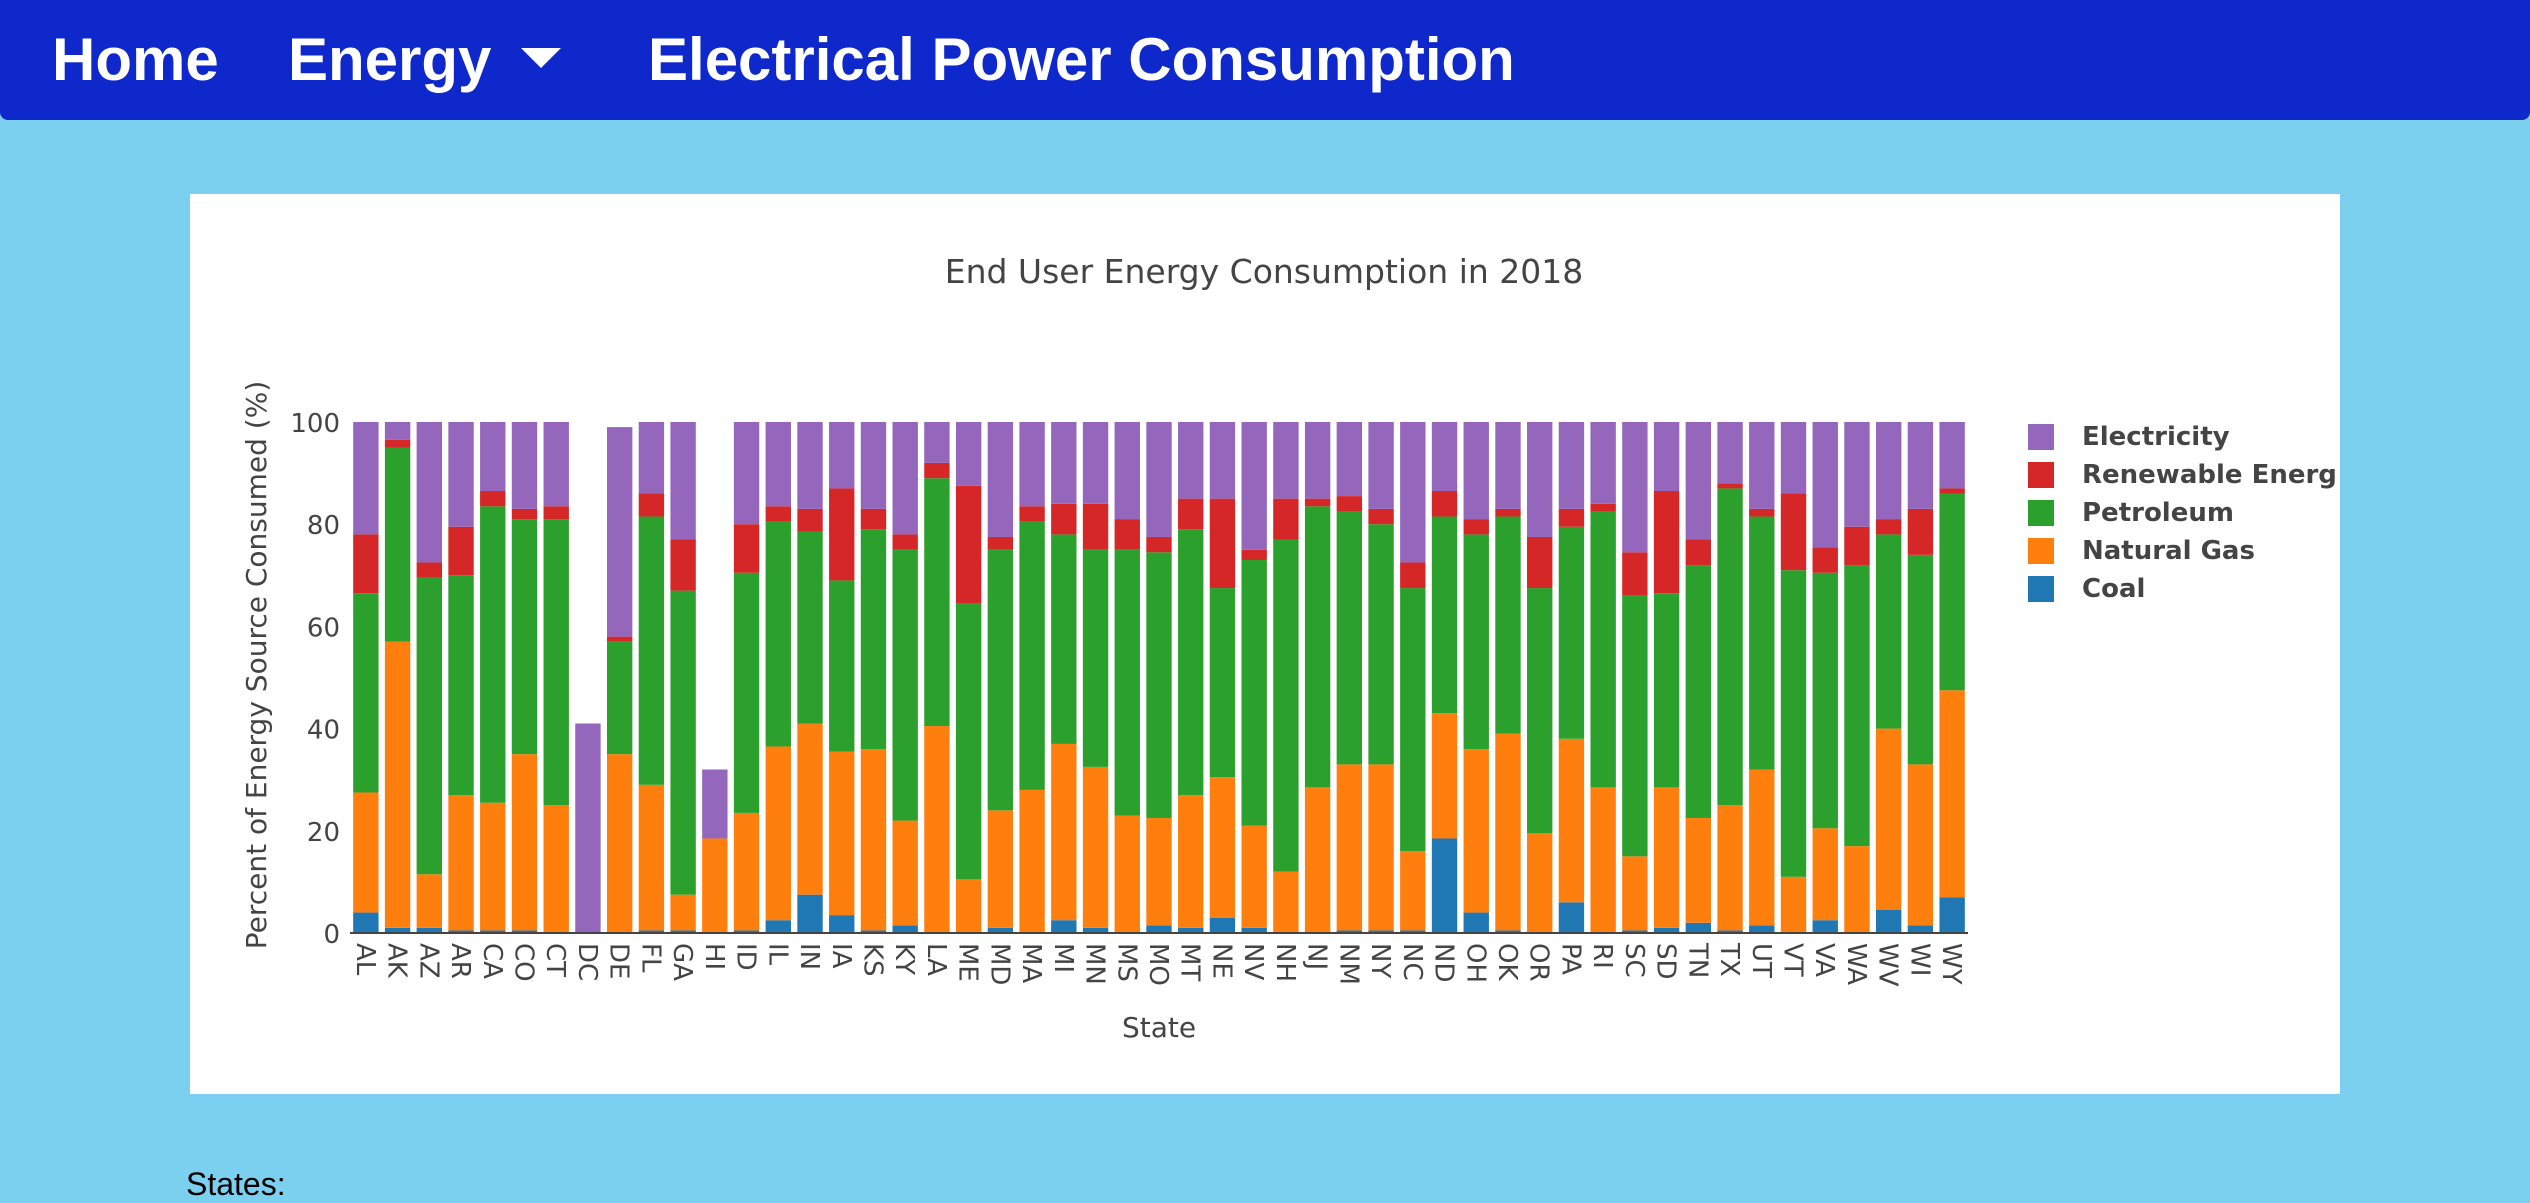 The width and height of the screenshot is (2530, 1203). Describe the element at coordinates (937, 470) in the screenshot. I see `bar-la-renewable-energ` at that location.